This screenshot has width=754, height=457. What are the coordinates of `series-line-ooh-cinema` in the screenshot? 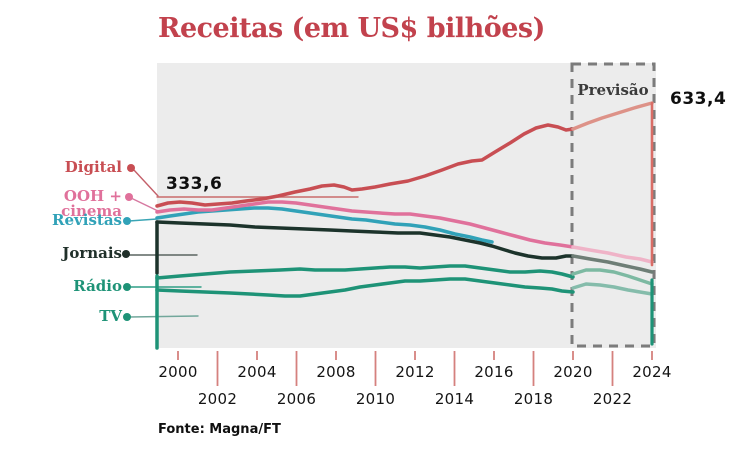 It's located at (365, 224).